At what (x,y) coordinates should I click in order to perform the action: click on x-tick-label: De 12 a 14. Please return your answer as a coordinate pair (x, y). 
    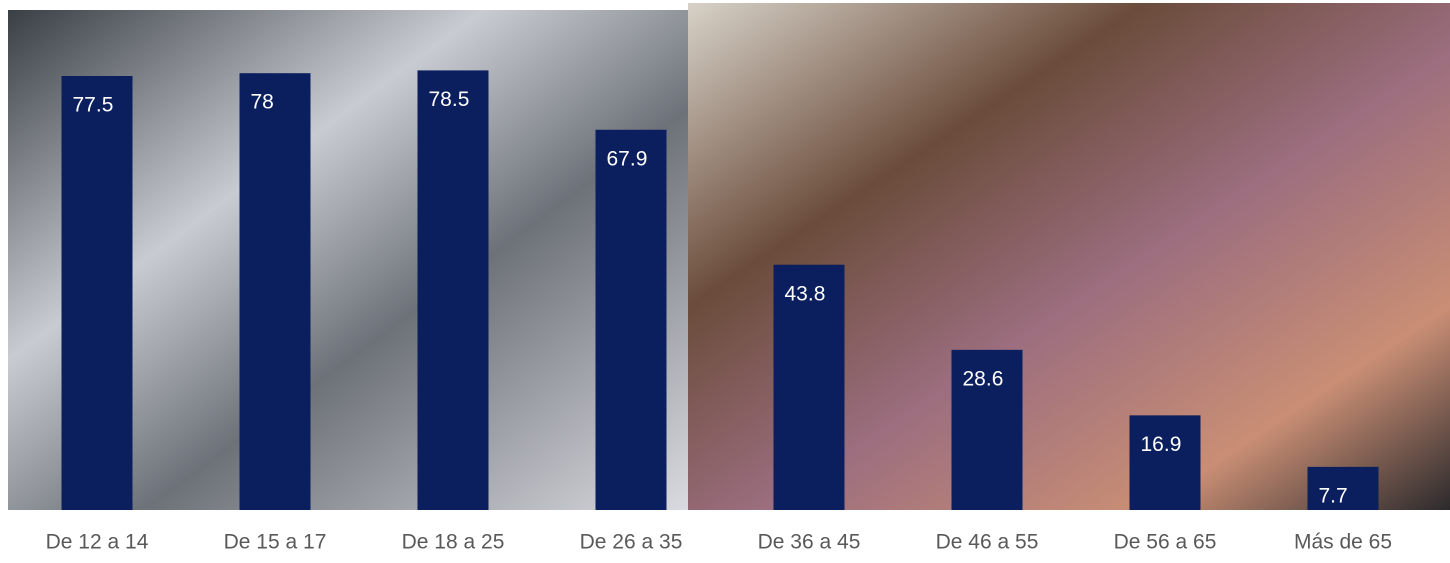
    Looking at the image, I should click on (97, 542).